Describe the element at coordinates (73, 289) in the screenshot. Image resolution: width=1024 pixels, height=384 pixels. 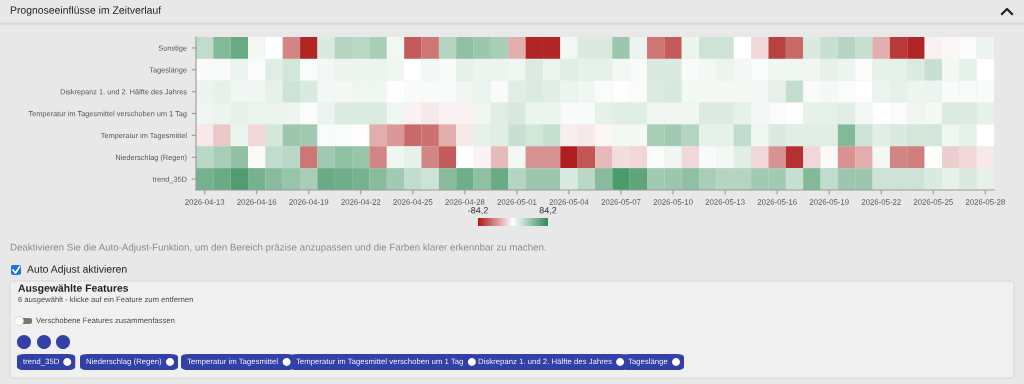
I see `text: Ausgewählte Features` at that location.